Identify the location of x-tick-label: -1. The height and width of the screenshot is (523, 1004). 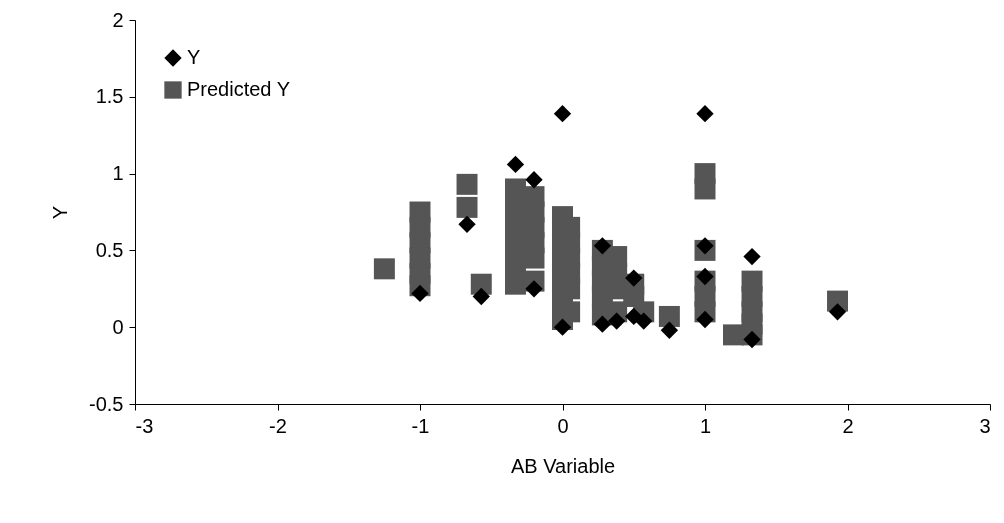
(420, 425).